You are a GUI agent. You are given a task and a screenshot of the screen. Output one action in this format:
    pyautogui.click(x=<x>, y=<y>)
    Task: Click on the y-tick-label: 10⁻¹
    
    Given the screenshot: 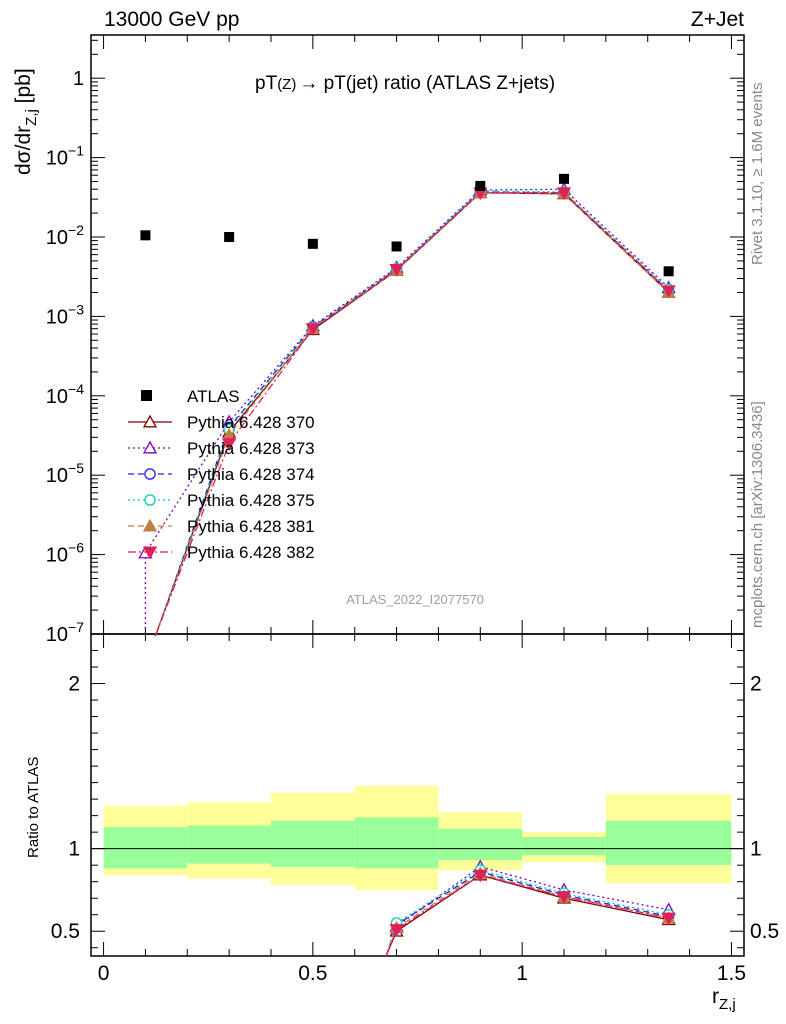 What is the action you would take?
    pyautogui.click(x=65, y=156)
    